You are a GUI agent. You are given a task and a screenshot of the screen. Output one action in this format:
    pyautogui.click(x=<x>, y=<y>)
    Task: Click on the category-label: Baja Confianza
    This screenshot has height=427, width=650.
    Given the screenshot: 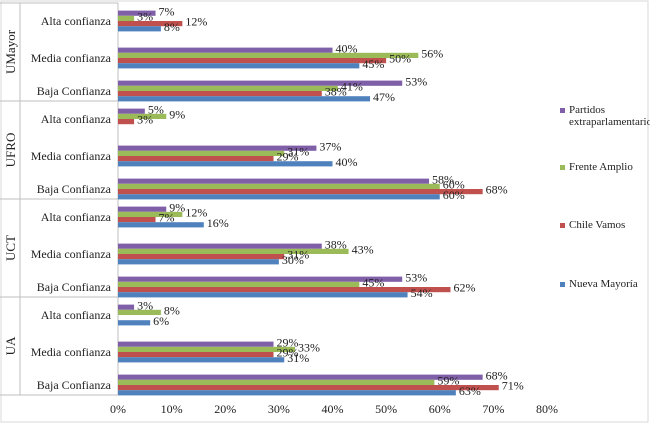 What is the action you would take?
    pyautogui.click(x=74, y=385)
    